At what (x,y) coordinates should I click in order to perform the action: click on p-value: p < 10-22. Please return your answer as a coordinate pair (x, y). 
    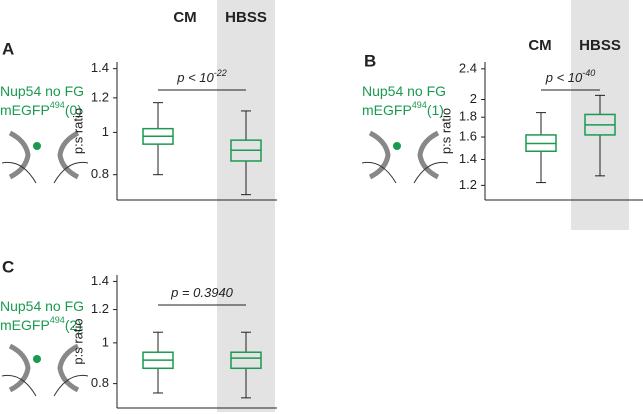
    Looking at the image, I should click on (201, 76).